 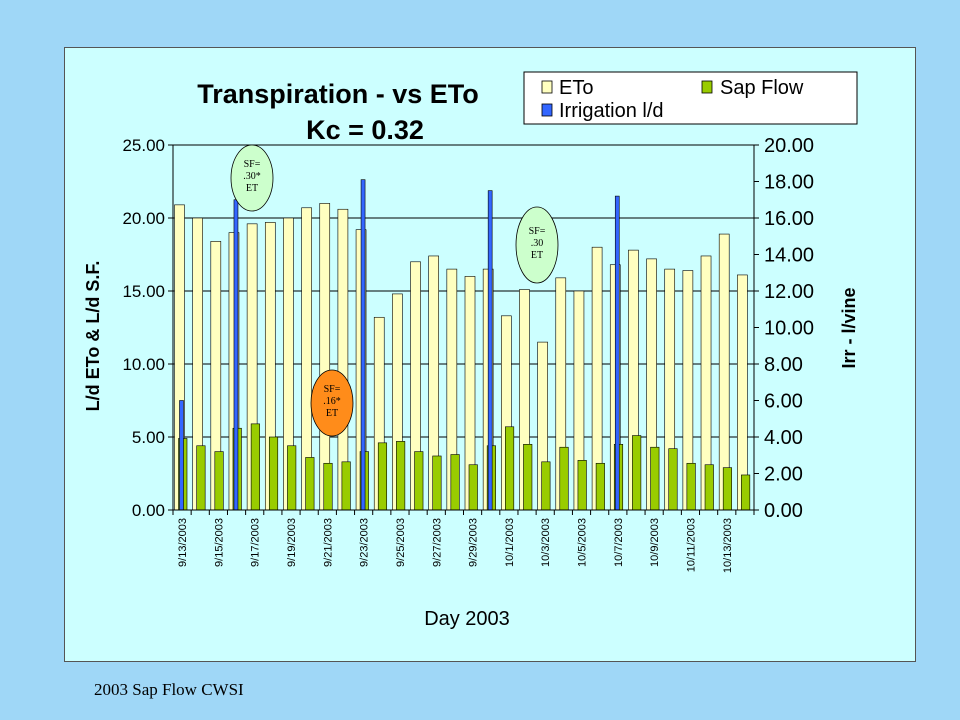 I want to click on x-tick-label: 10/1/2003, so click(x=510, y=542).